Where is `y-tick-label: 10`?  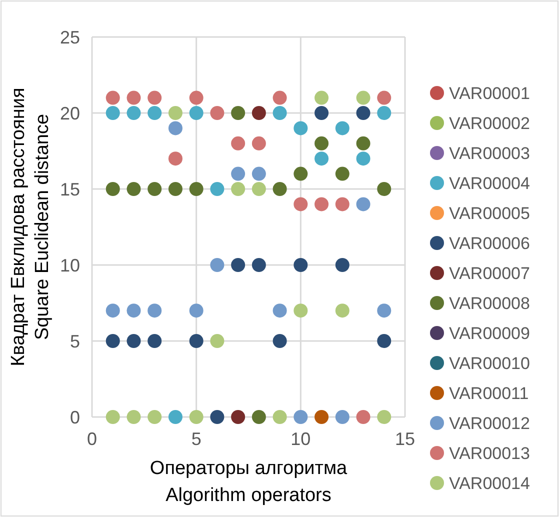
y-tick-label: 10 is located at coordinates (70, 265).